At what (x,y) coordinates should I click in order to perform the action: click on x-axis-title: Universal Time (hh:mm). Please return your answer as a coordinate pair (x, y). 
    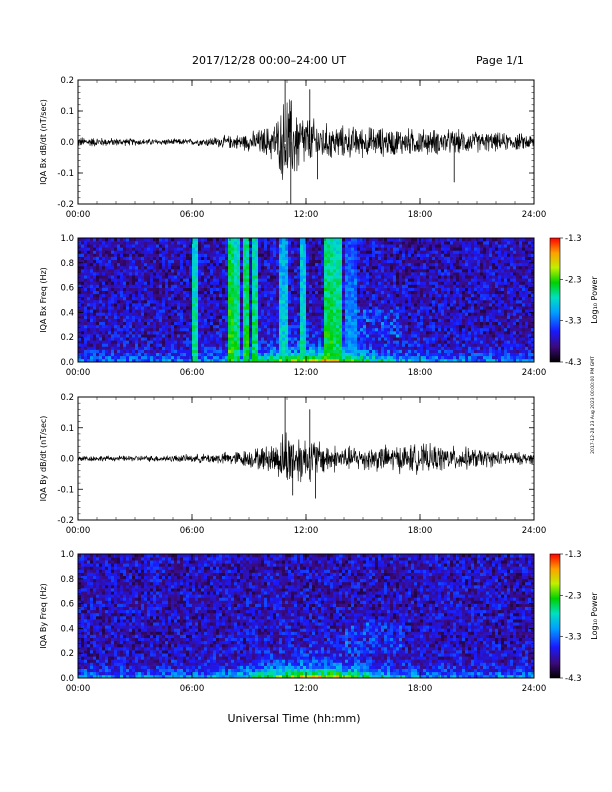
    Looking at the image, I should click on (294, 718).